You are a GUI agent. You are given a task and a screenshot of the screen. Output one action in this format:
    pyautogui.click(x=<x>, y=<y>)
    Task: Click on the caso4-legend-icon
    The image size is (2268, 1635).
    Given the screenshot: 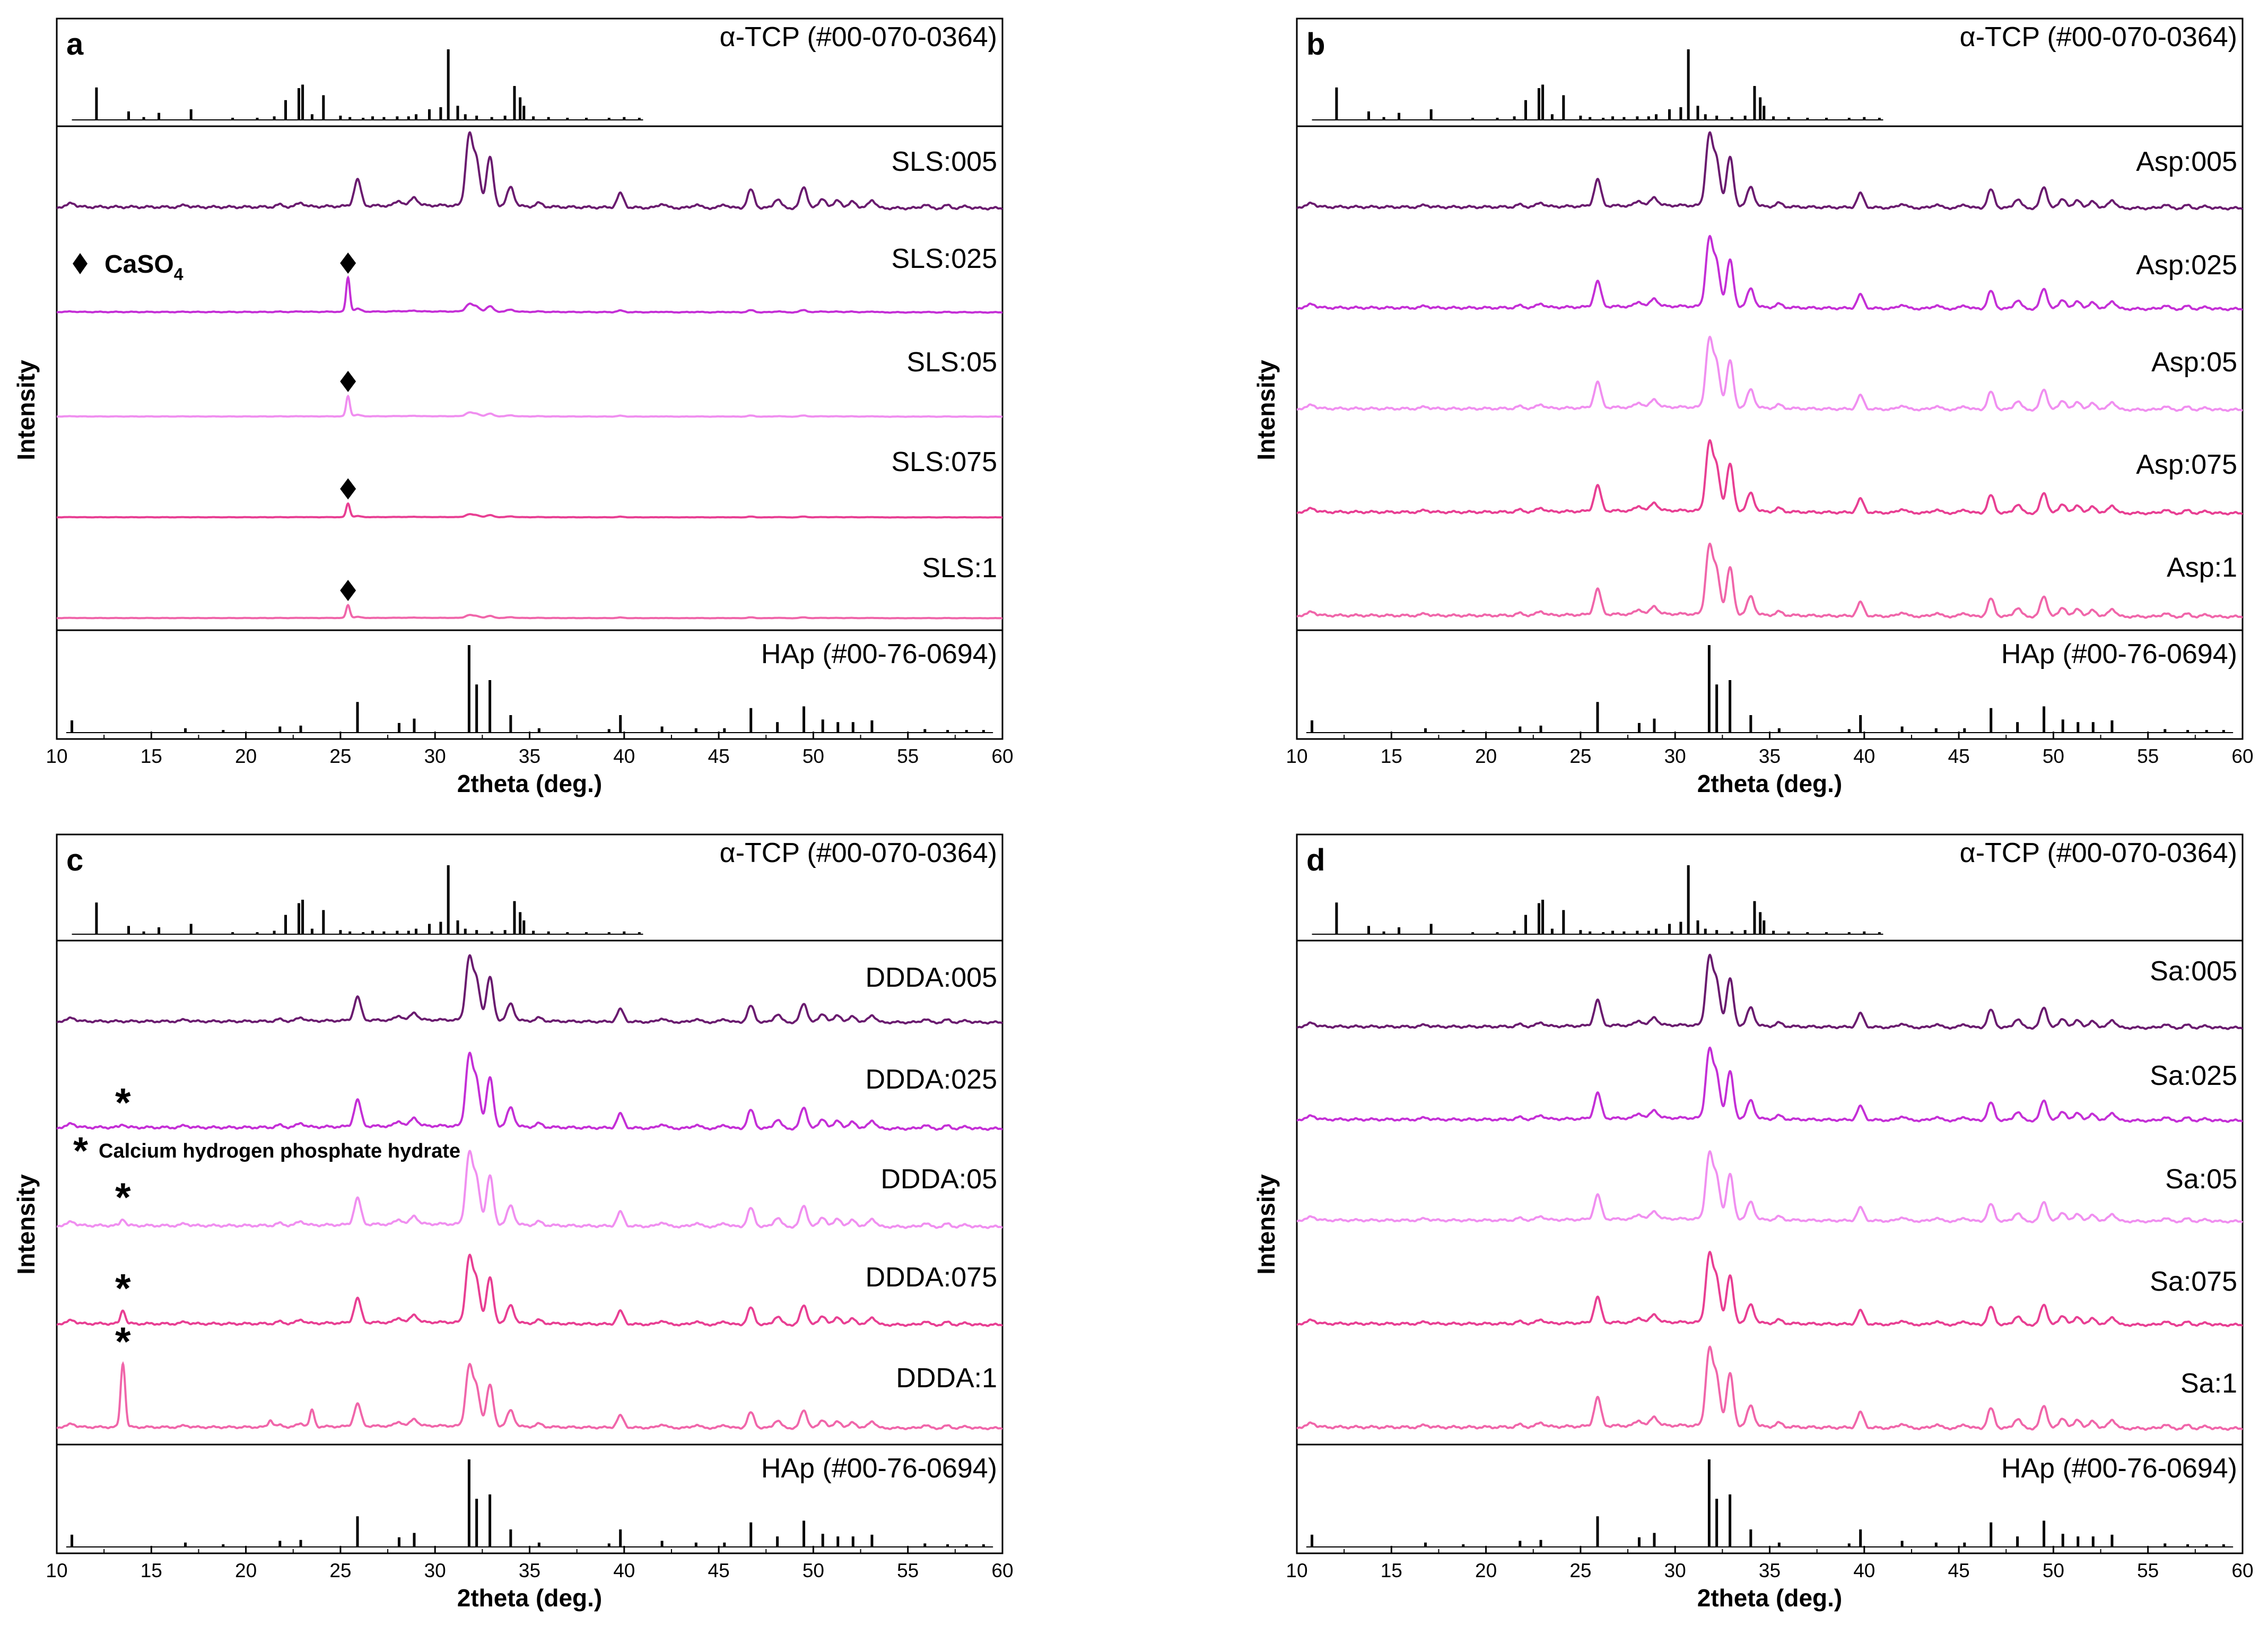 What is the action you would take?
    pyautogui.click(x=81, y=263)
    